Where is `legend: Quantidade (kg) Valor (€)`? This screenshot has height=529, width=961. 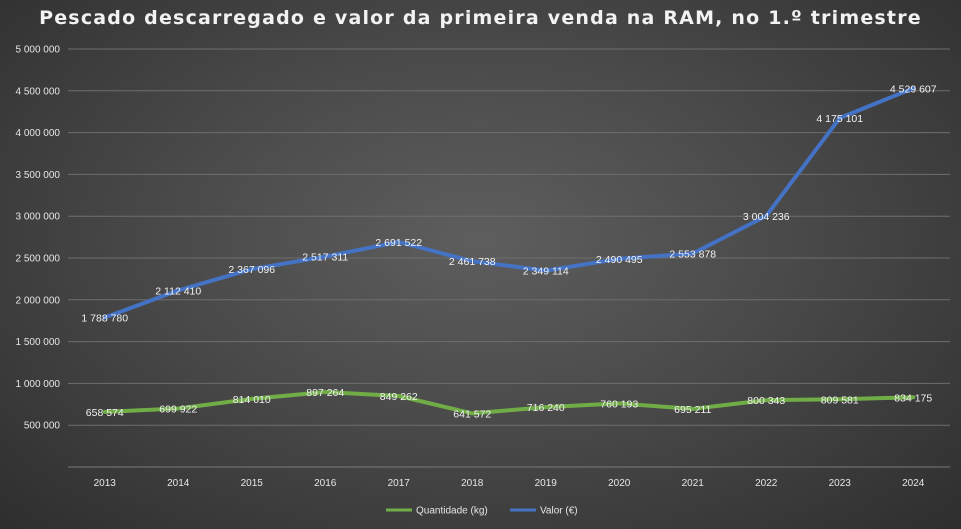
legend: Quantidade (kg) Valor (€) is located at coordinates (482, 511).